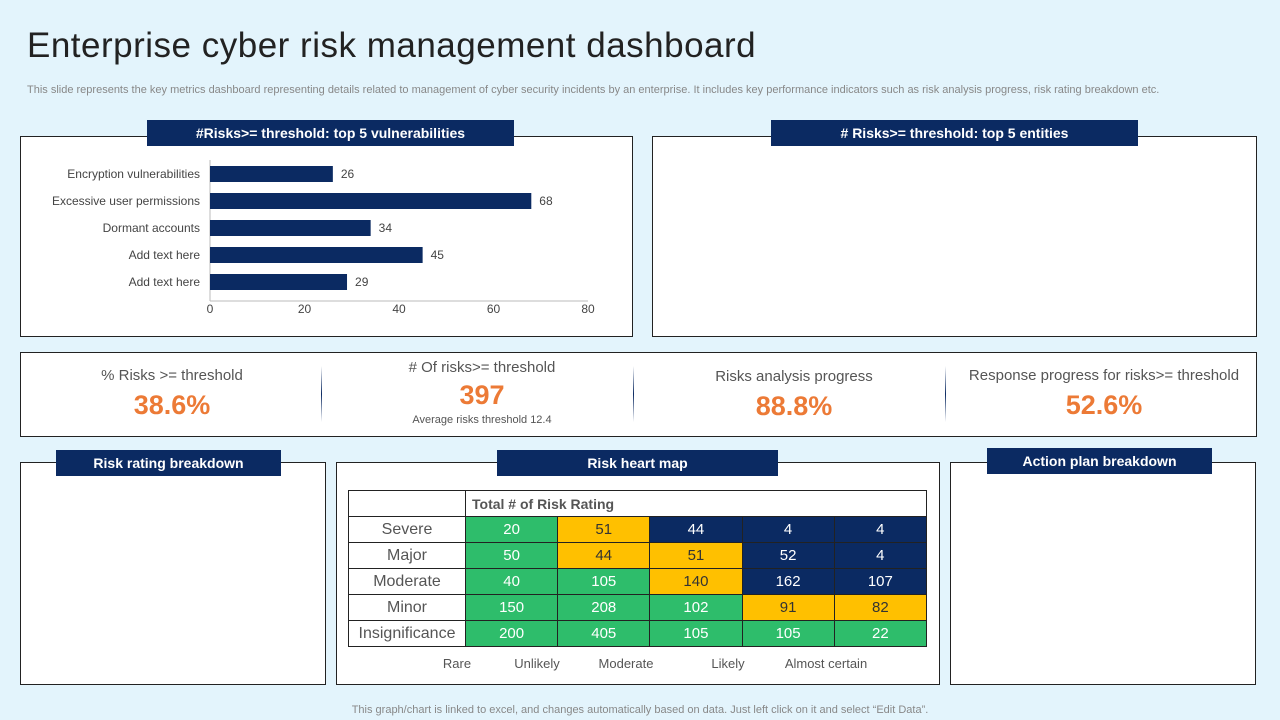  What do you see at coordinates (407, 607) in the screenshot?
I see `row-label: Minor` at bounding box center [407, 607].